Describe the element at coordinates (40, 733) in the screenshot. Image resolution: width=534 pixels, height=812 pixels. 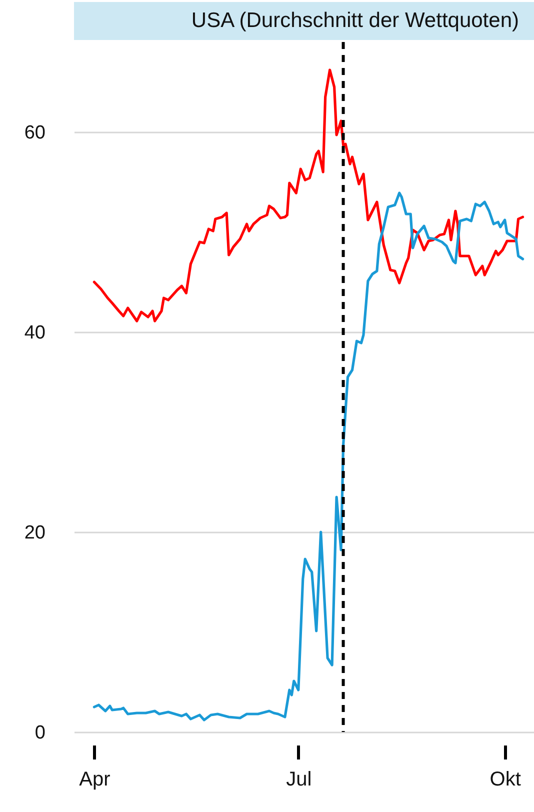
I see `y-tick-label: 0` at that location.